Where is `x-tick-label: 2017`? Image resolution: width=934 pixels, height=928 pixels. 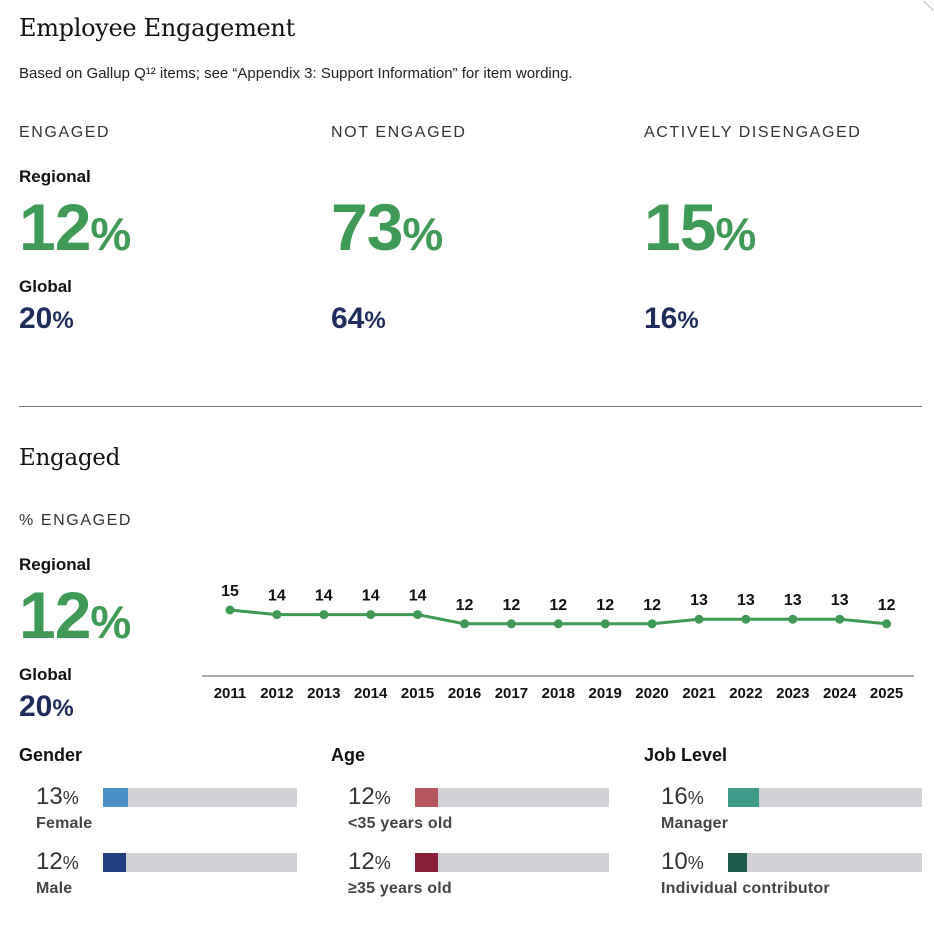 x-tick-label: 2017 is located at coordinates (511, 693).